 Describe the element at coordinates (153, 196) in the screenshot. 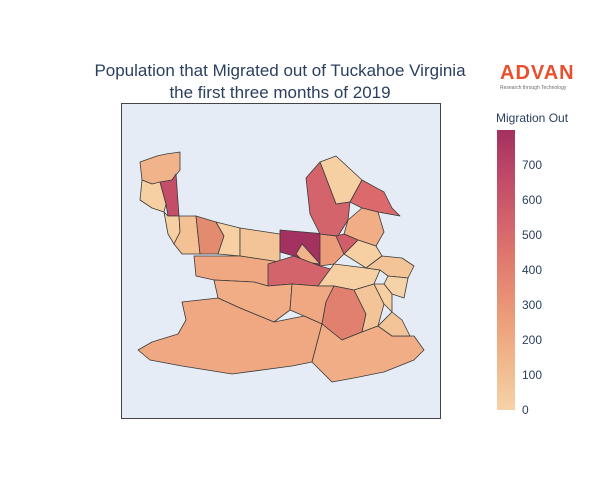

I see `region-west-strip-mid` at that location.